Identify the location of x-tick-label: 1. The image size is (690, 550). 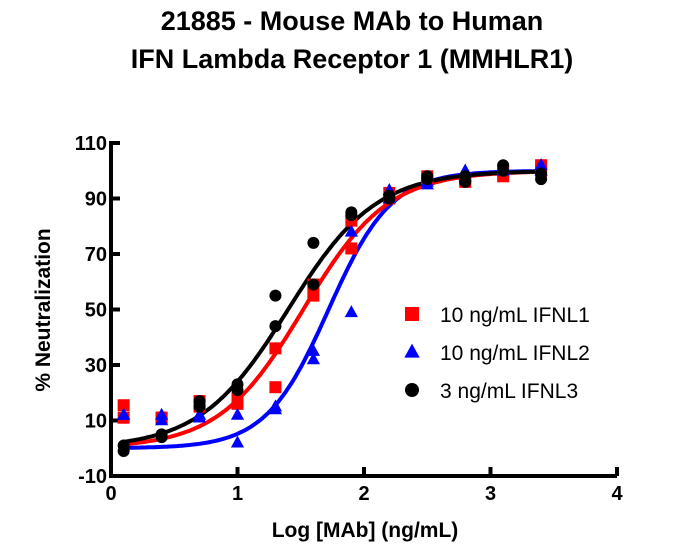
(237, 494).